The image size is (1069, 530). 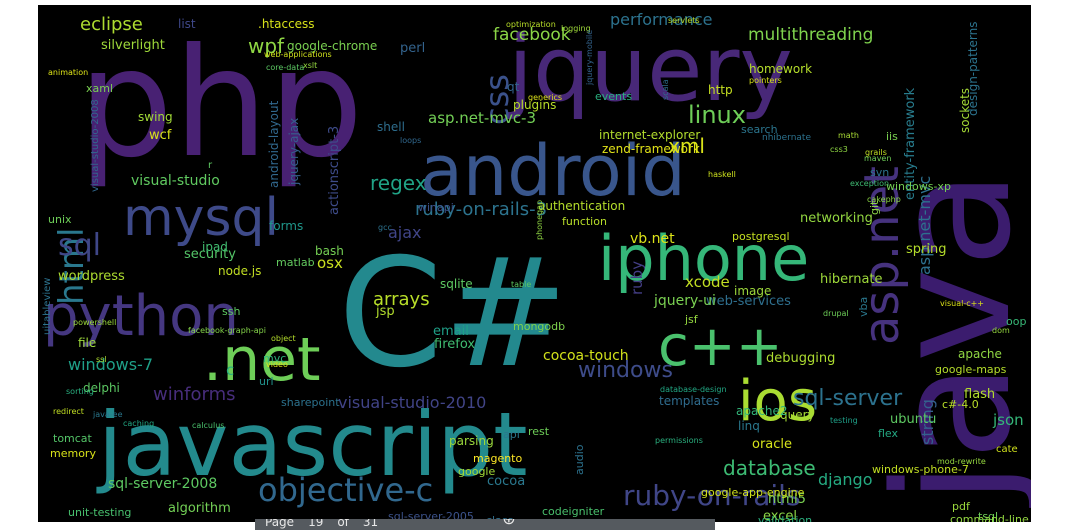 What do you see at coordinates (785, 518) in the screenshot?
I see `word-validation: validation` at bounding box center [785, 518].